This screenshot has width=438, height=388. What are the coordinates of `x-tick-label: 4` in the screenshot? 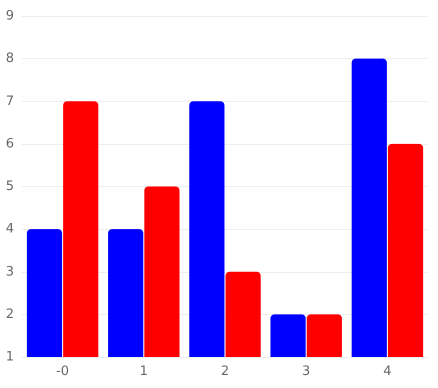 It's located at (387, 371).